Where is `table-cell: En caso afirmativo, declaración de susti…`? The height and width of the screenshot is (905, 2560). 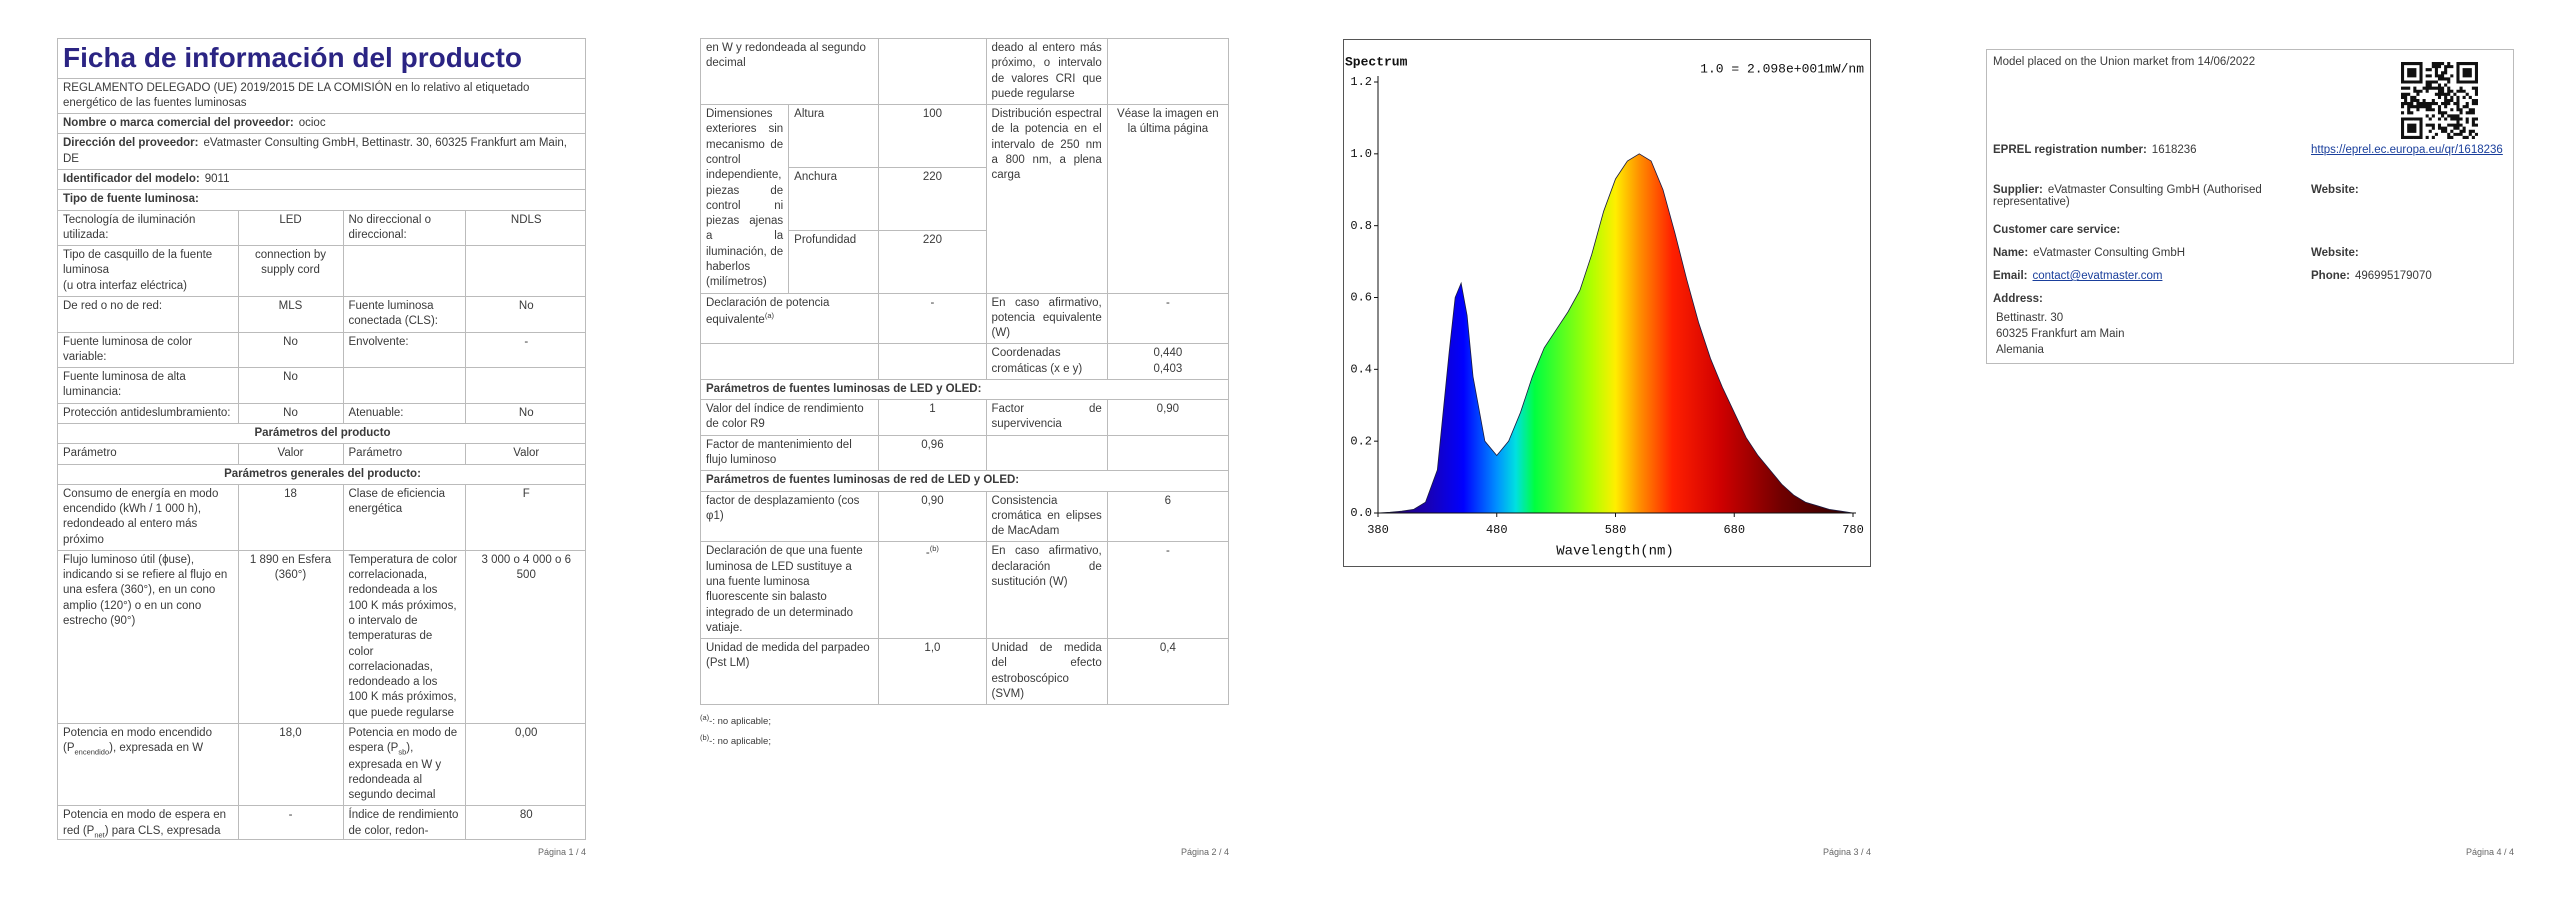 table-cell: En caso afirmativo, declaración de susti… is located at coordinates (1046, 590).